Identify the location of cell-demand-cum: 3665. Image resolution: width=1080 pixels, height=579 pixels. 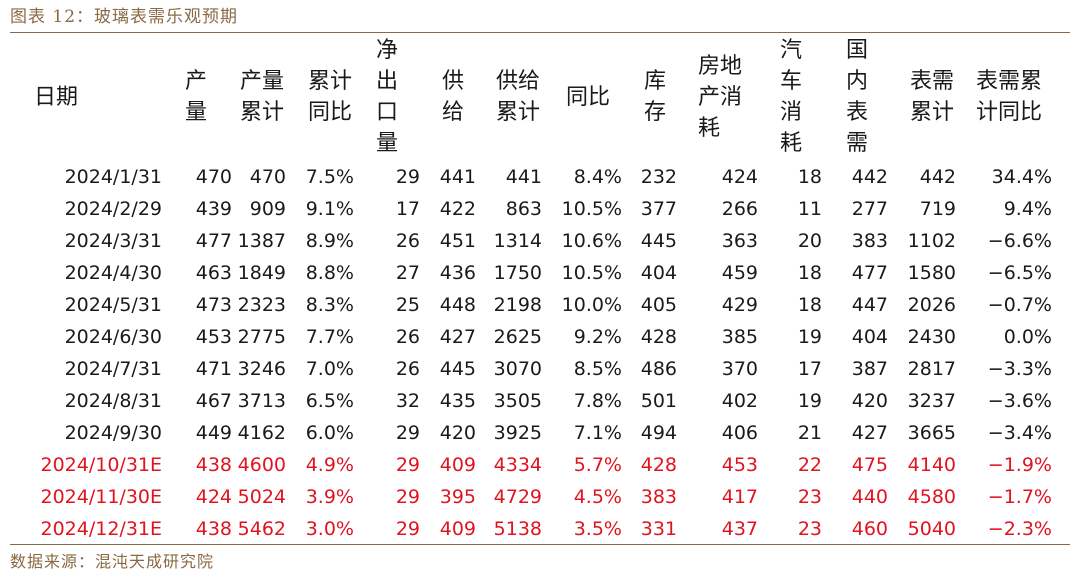
(931, 433).